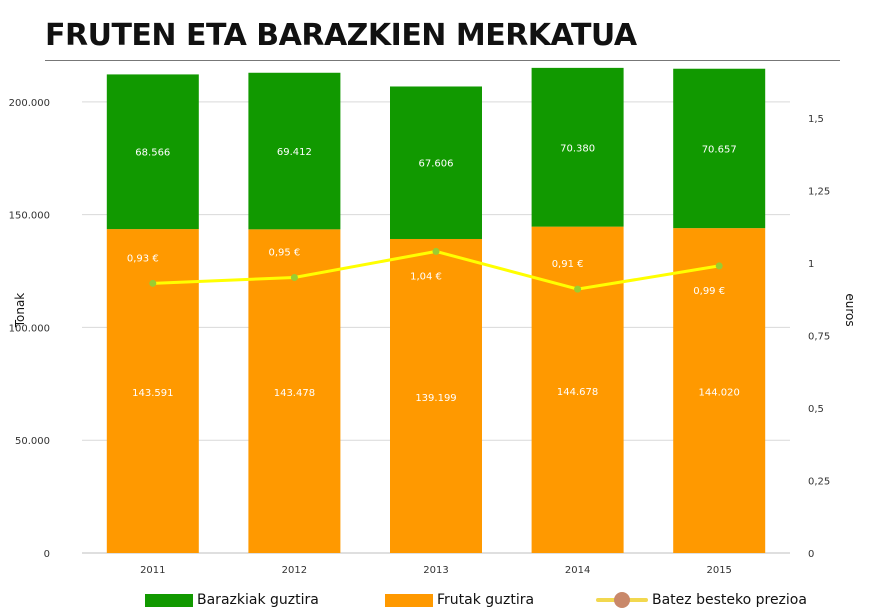 The height and width of the screenshot is (615, 870). Describe the element at coordinates (409, 600) in the screenshot. I see `legend-swatch-frutak` at that location.